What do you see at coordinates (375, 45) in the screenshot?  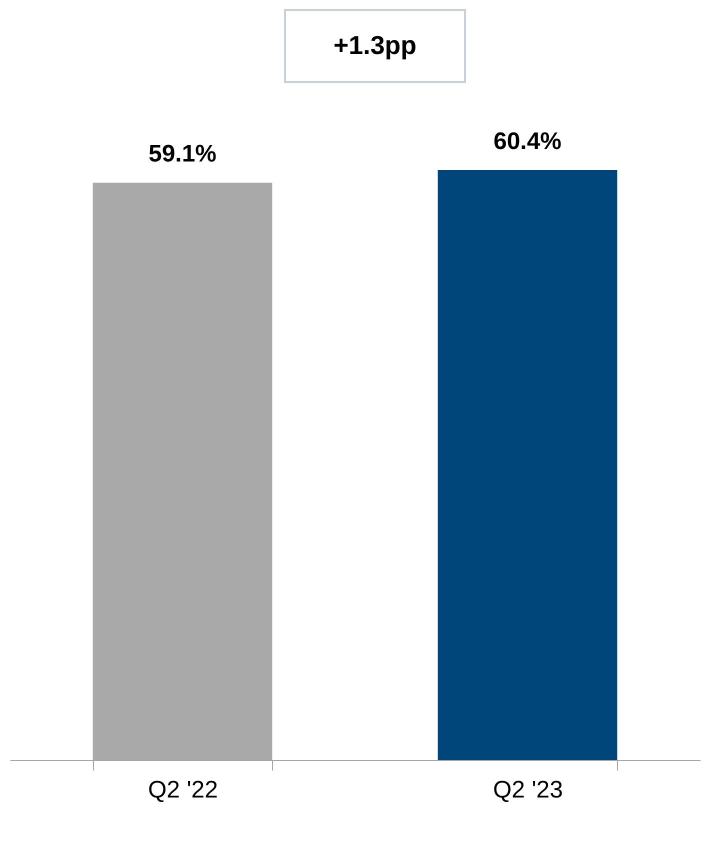 I see `text: +1.3pp` at bounding box center [375, 45].